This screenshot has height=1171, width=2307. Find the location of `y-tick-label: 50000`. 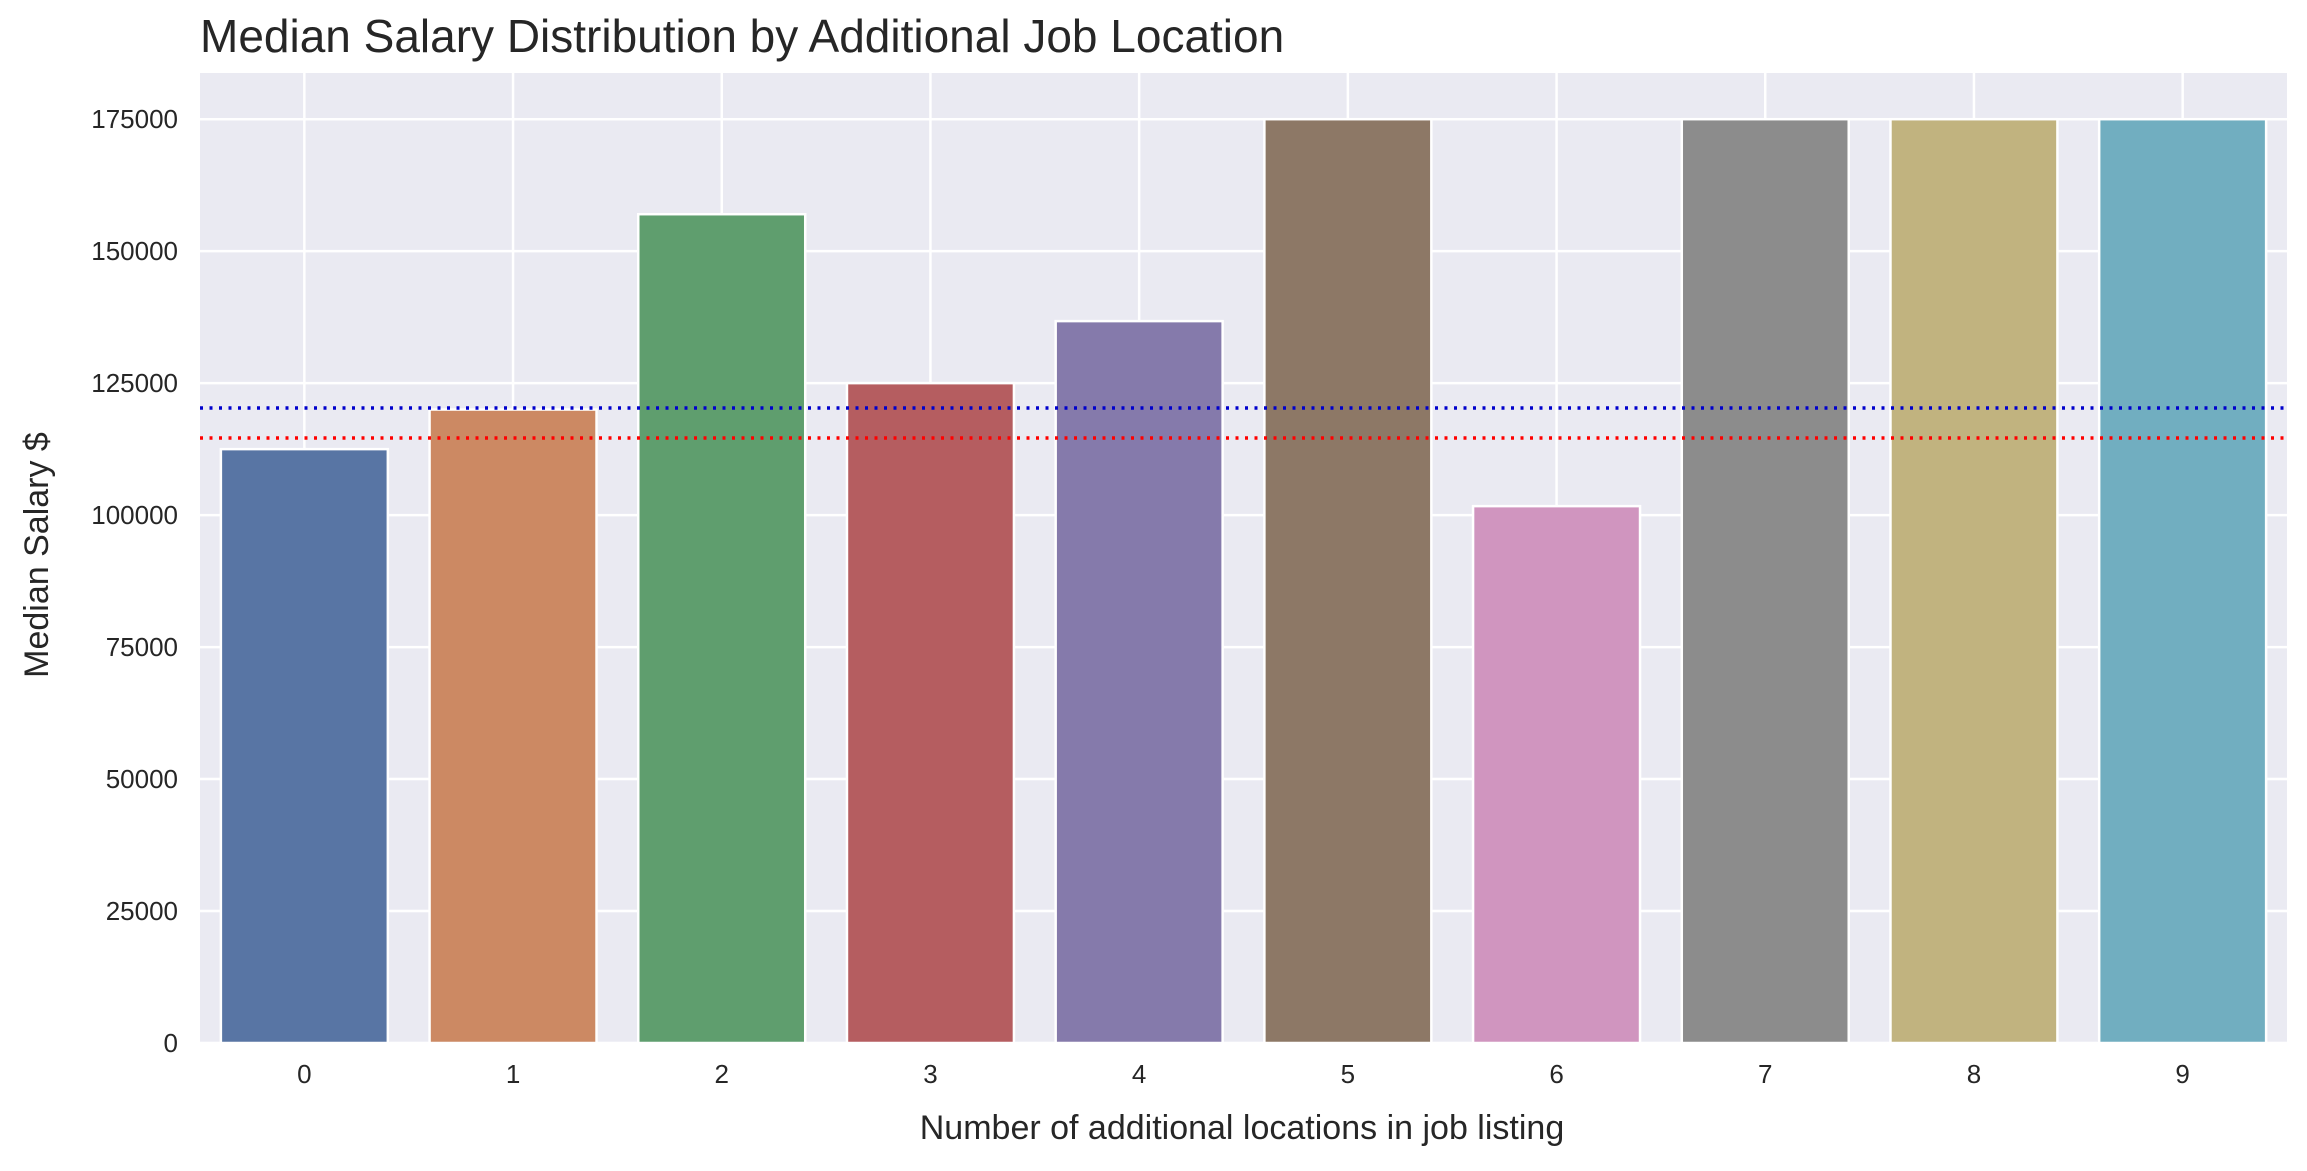

y-tick-label: 50000 is located at coordinates (142, 779).